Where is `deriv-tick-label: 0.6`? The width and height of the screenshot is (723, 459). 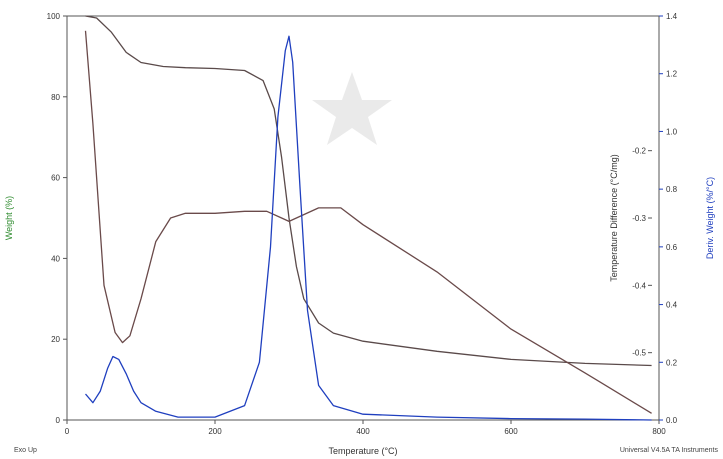 deriv-tick-label: 0.6 is located at coordinates (672, 247).